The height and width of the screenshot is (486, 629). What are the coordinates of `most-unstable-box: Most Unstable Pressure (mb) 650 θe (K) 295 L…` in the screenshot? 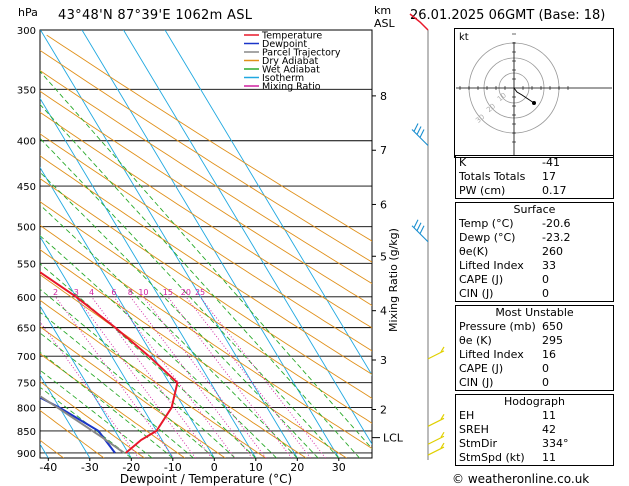 It's located at (534, 348).